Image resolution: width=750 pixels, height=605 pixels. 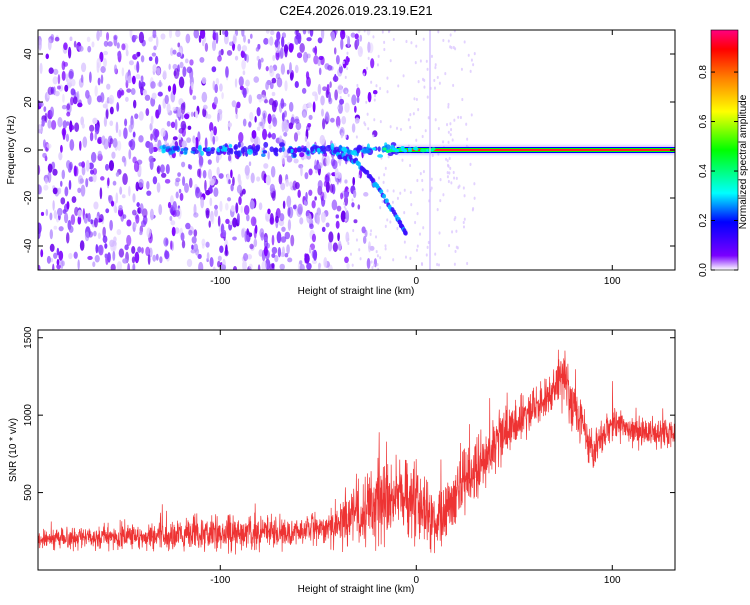 What do you see at coordinates (13, 450) in the screenshot?
I see `snr-y-label: SNR (10 * v/v)` at bounding box center [13, 450].